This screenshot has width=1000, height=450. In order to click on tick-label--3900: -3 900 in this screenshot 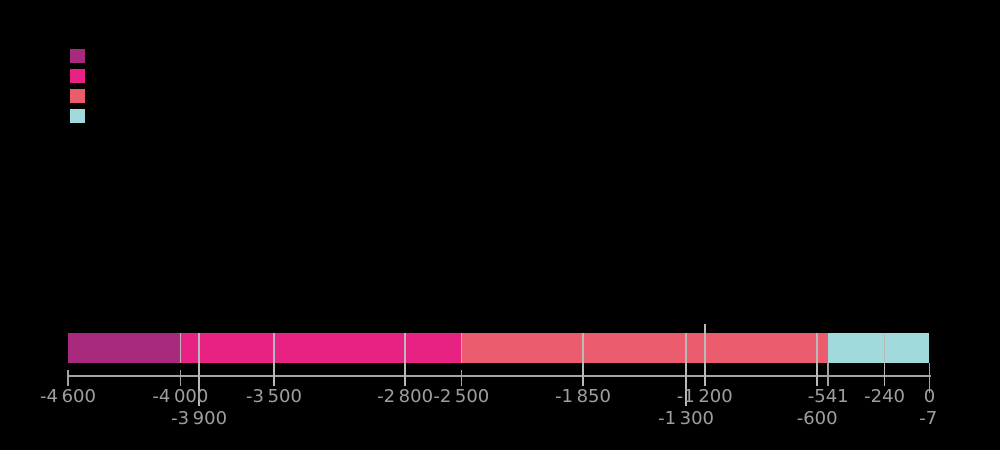, I will do `click(199, 418)`.